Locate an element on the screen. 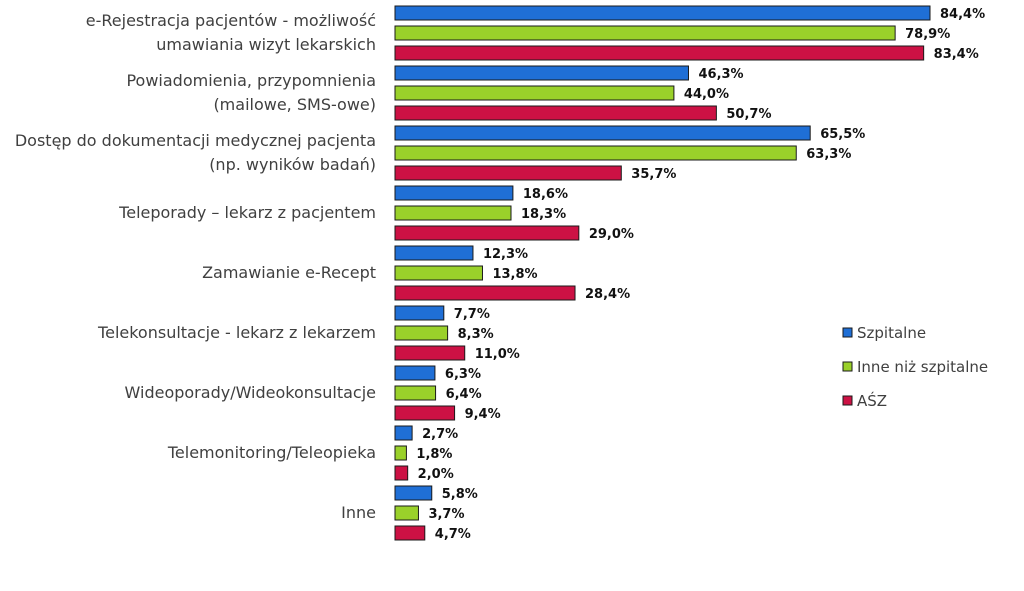 This screenshot has height=591, width=1024. data-label: 65,5% is located at coordinates (842, 134).